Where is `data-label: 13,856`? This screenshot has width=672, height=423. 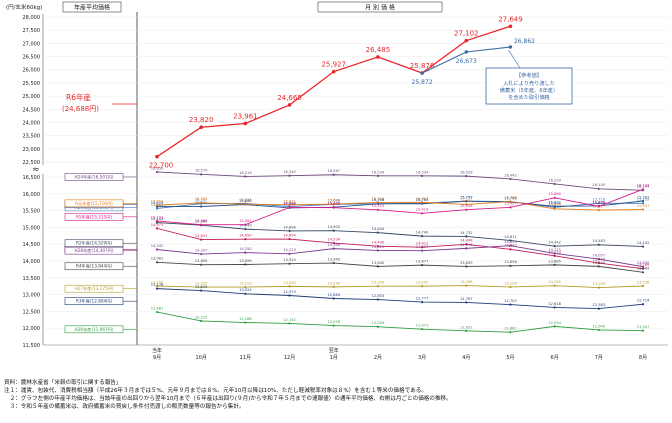
data-label: 13,856 is located at coordinates (510, 262).